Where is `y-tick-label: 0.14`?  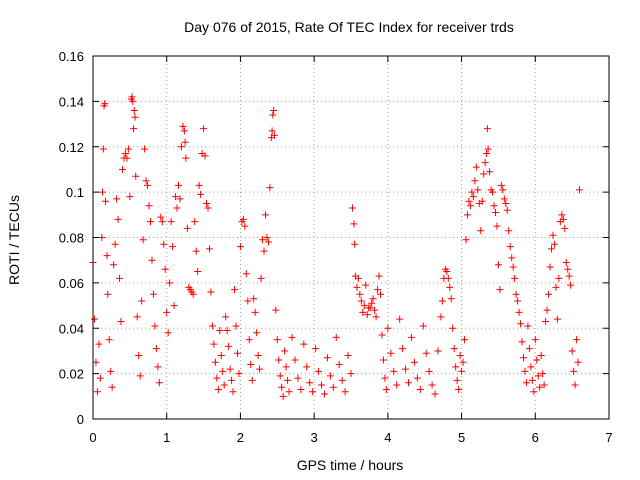
y-tick-label: 0.14 is located at coordinates (71, 101).